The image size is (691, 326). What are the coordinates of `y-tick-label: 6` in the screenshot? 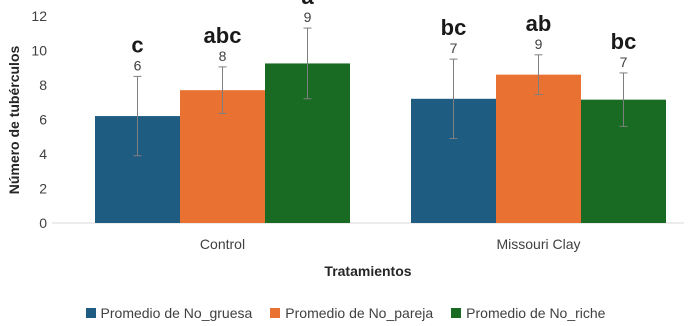 It's located at (43, 120).